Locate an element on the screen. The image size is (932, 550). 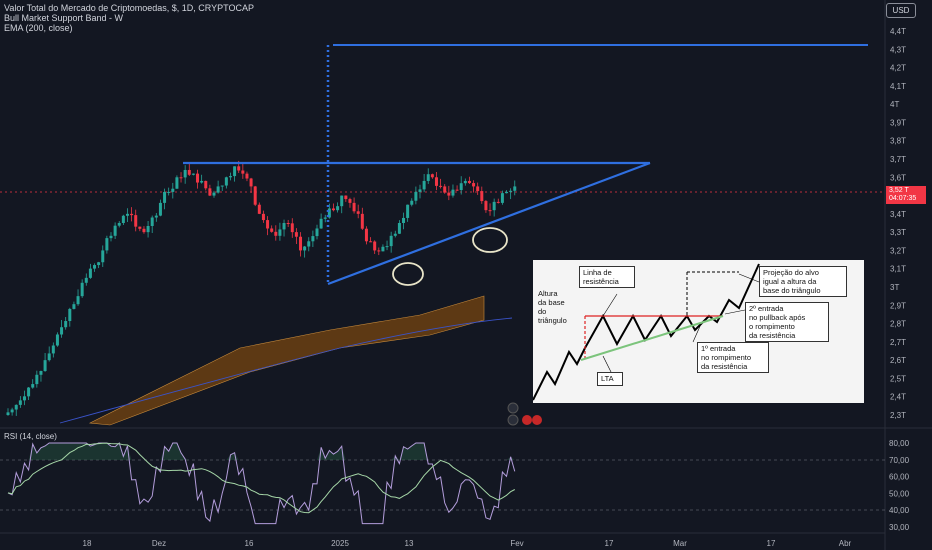
indicator-label: Bull Market Support Band - W is located at coordinates (64, 18).